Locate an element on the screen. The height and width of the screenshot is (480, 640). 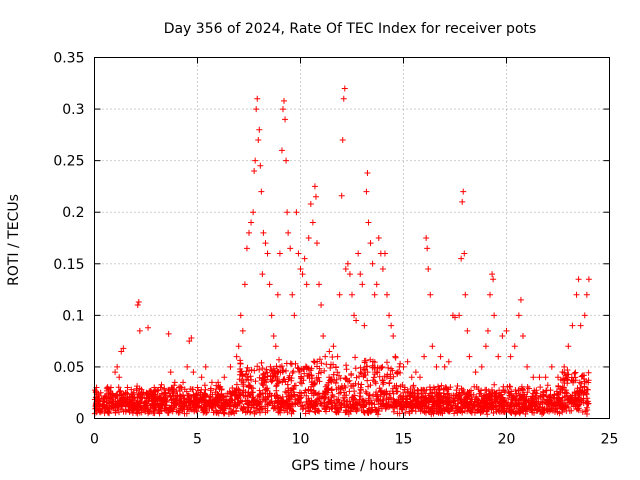
noise-band is located at coordinates (341, 386).